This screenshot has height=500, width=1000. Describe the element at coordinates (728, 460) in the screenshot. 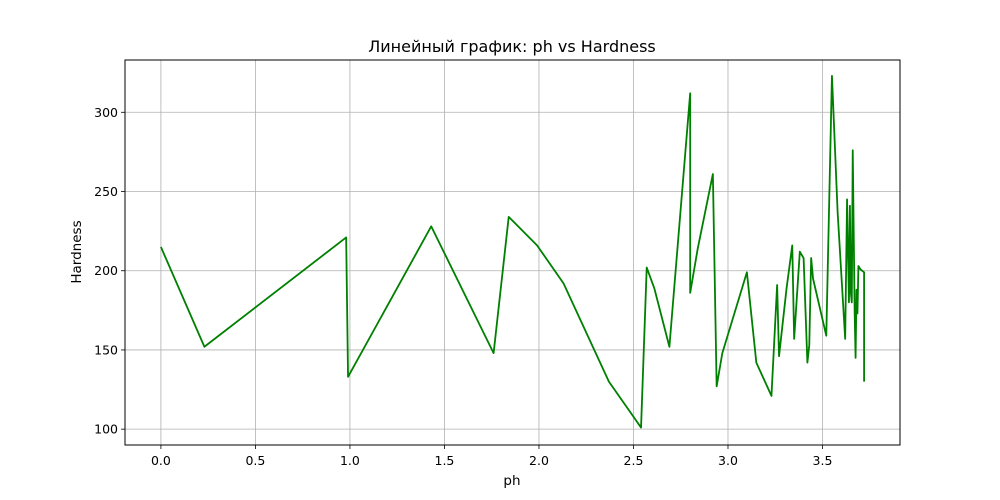

I see `x-tick-label: 3.0` at that location.